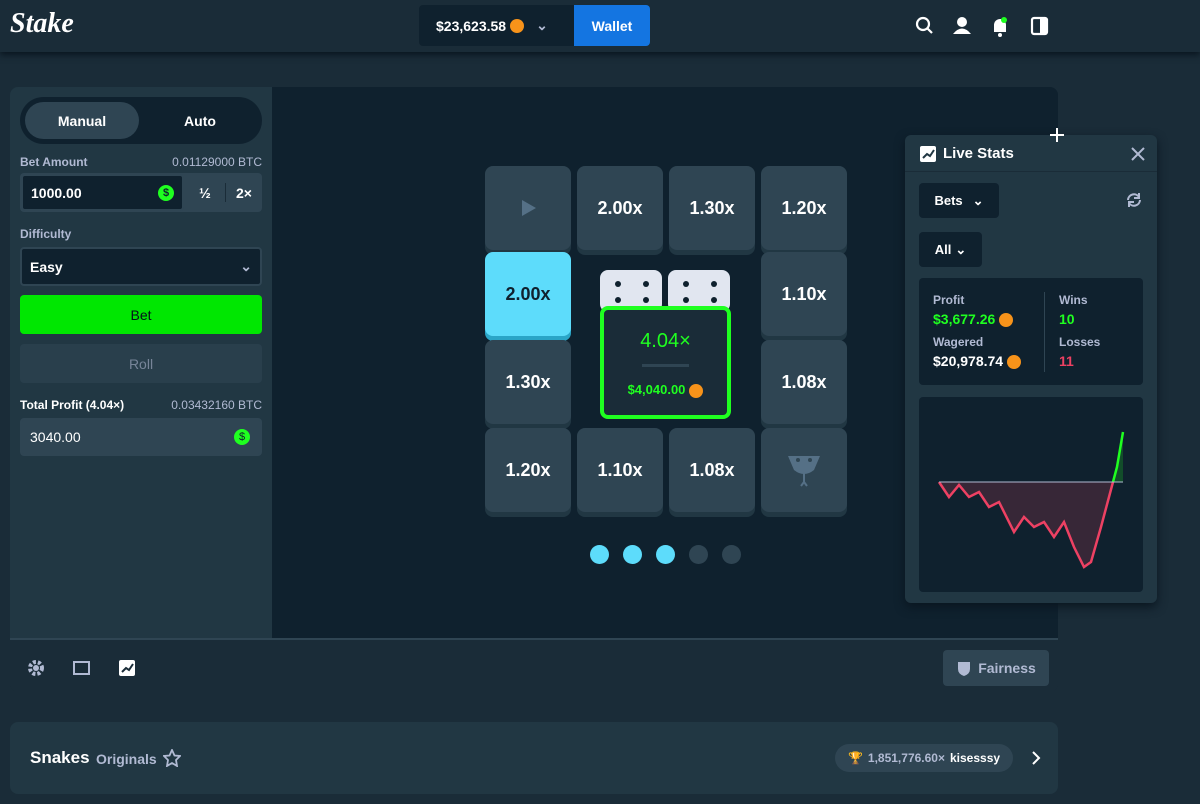  I want to click on notifications-icon, so click(1000, 27).